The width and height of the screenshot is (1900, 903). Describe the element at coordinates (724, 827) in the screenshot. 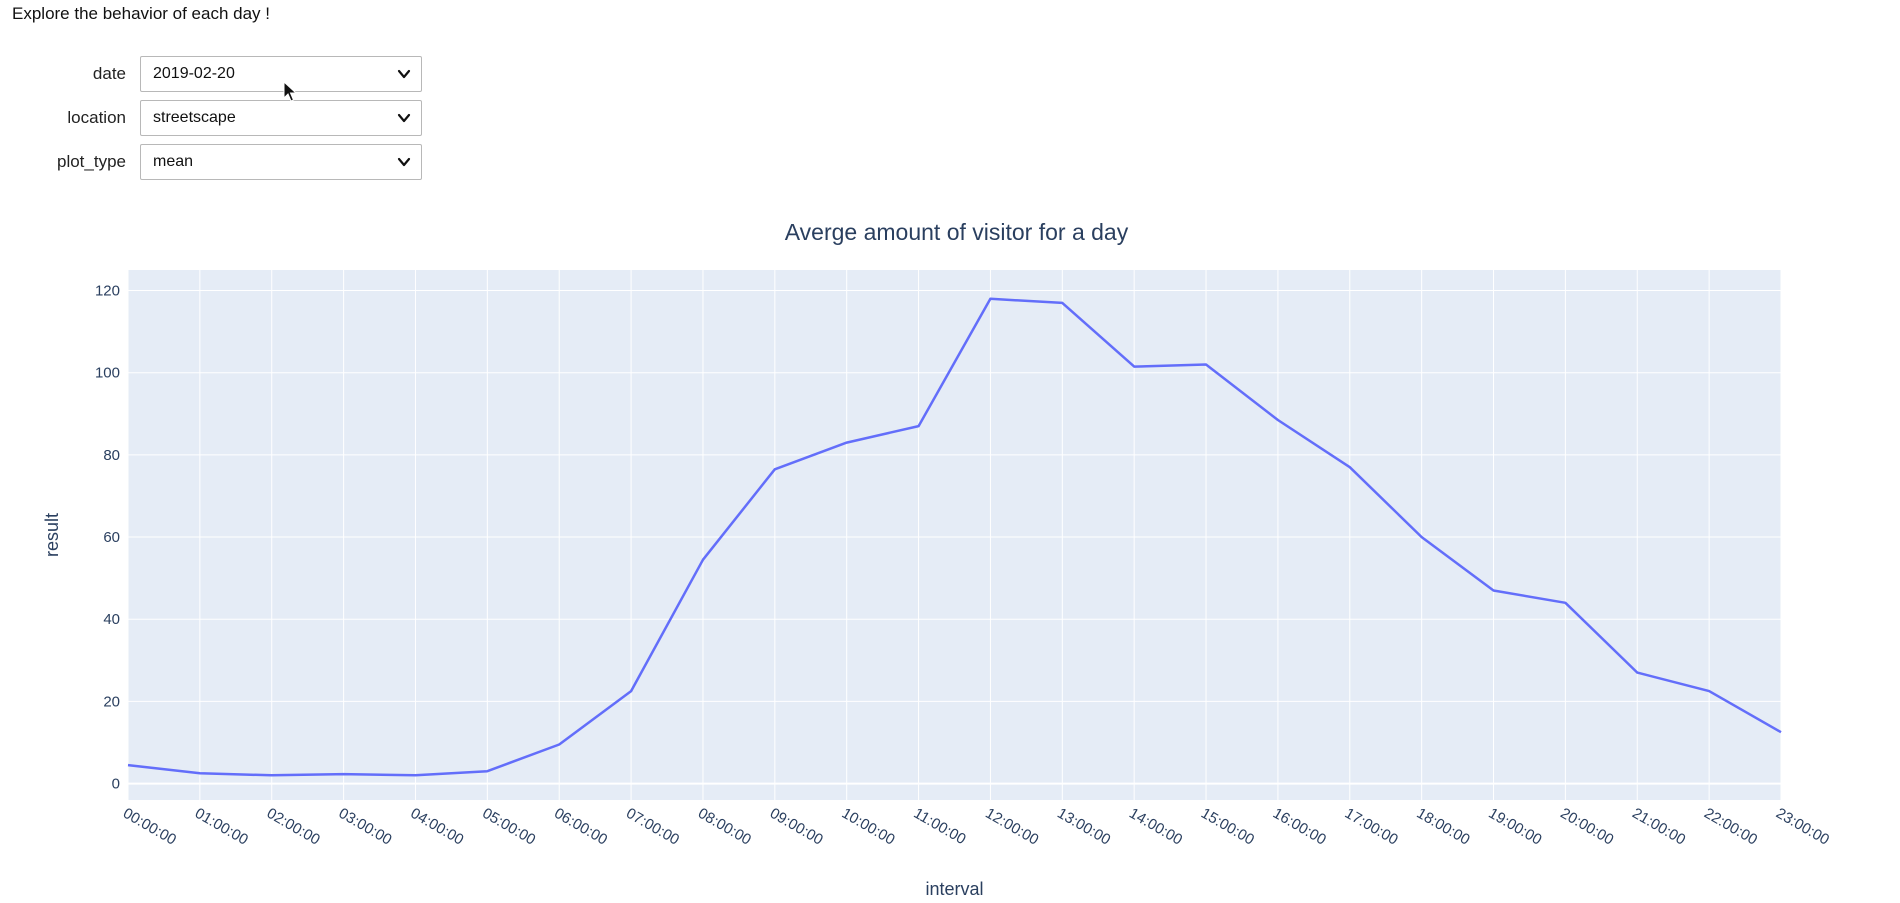

I see `x-tick-label: 08:00:00` at that location.